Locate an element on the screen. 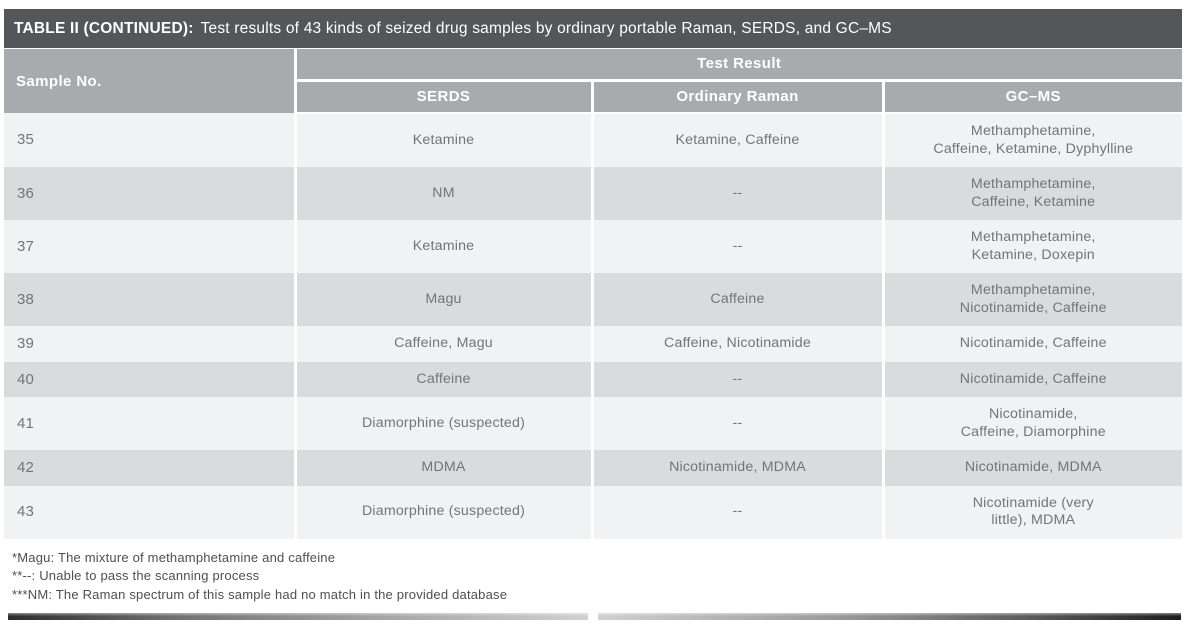 This screenshot has width=1186, height=631. column-header-ordinary-raman: Ordinary Raman is located at coordinates (736, 97).